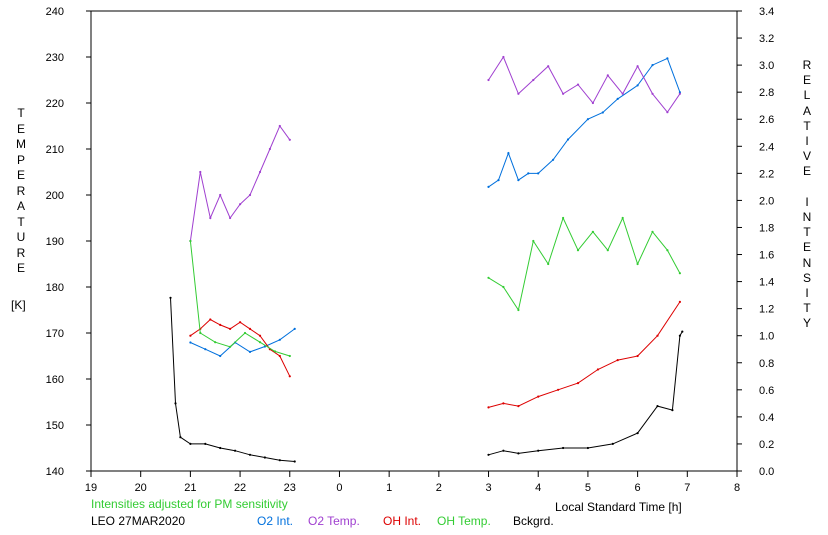 The width and height of the screenshot is (828, 535). Describe the element at coordinates (766, 201) in the screenshot. I see `y-right-tick-label: 2.0` at that location.